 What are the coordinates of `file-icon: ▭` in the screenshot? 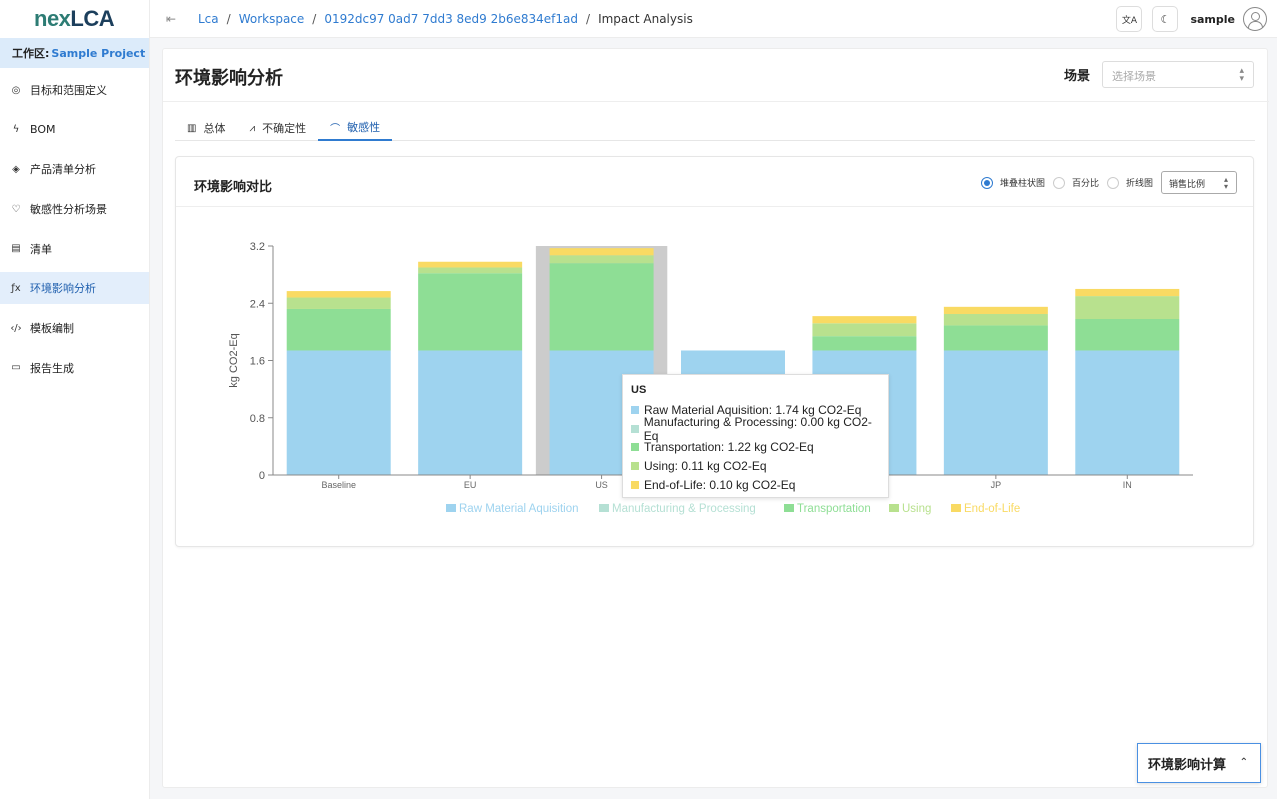 It's located at (16, 368).